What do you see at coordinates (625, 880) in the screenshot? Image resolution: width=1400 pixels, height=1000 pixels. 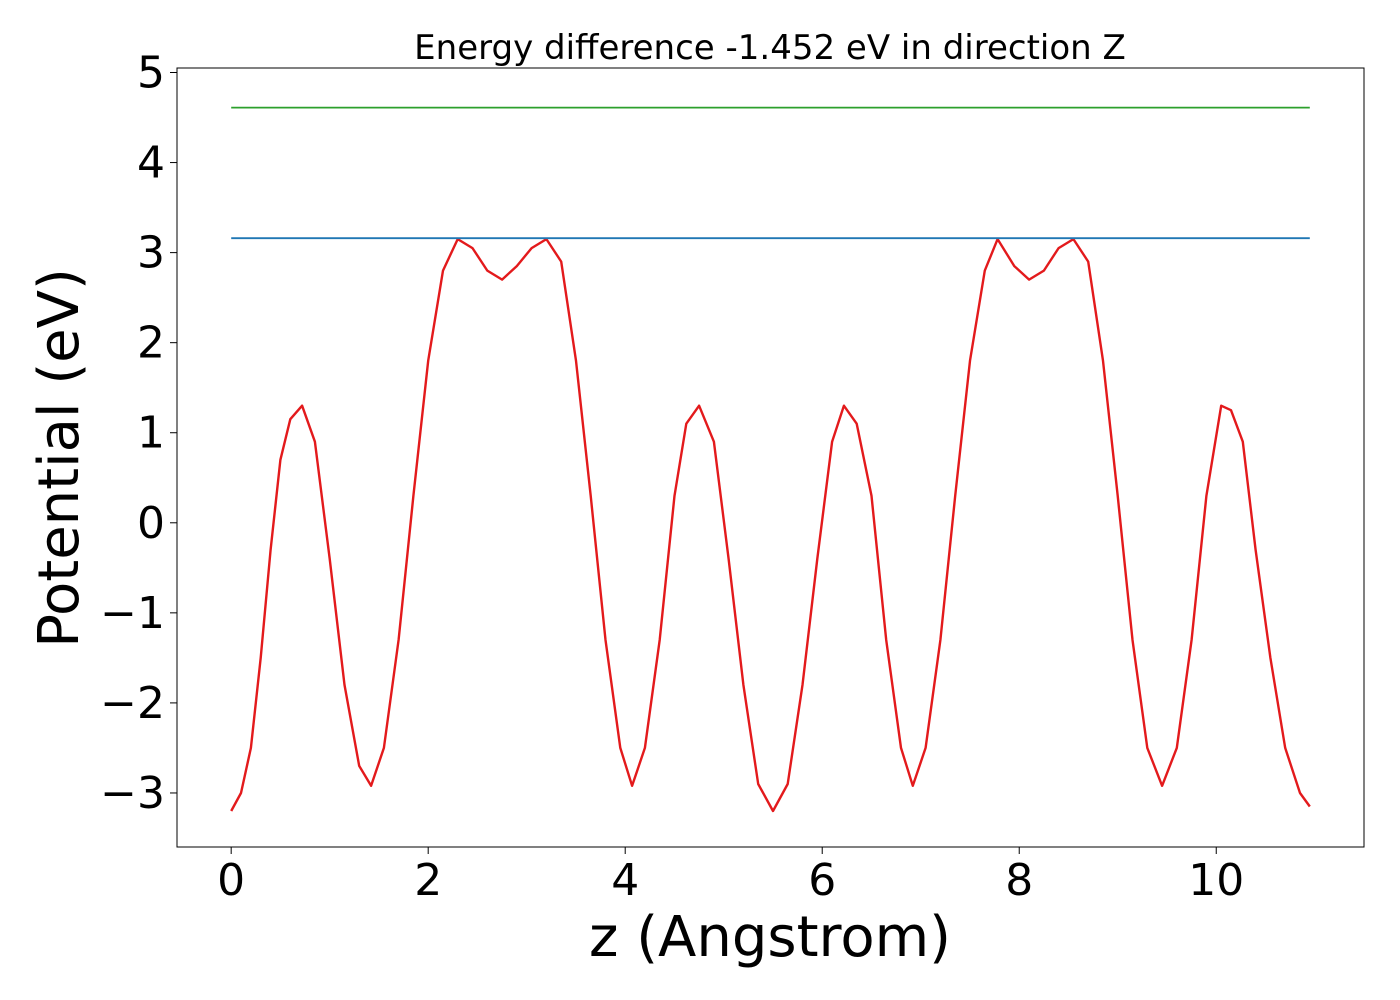 I see `x-tick-label: 4` at bounding box center [625, 880].